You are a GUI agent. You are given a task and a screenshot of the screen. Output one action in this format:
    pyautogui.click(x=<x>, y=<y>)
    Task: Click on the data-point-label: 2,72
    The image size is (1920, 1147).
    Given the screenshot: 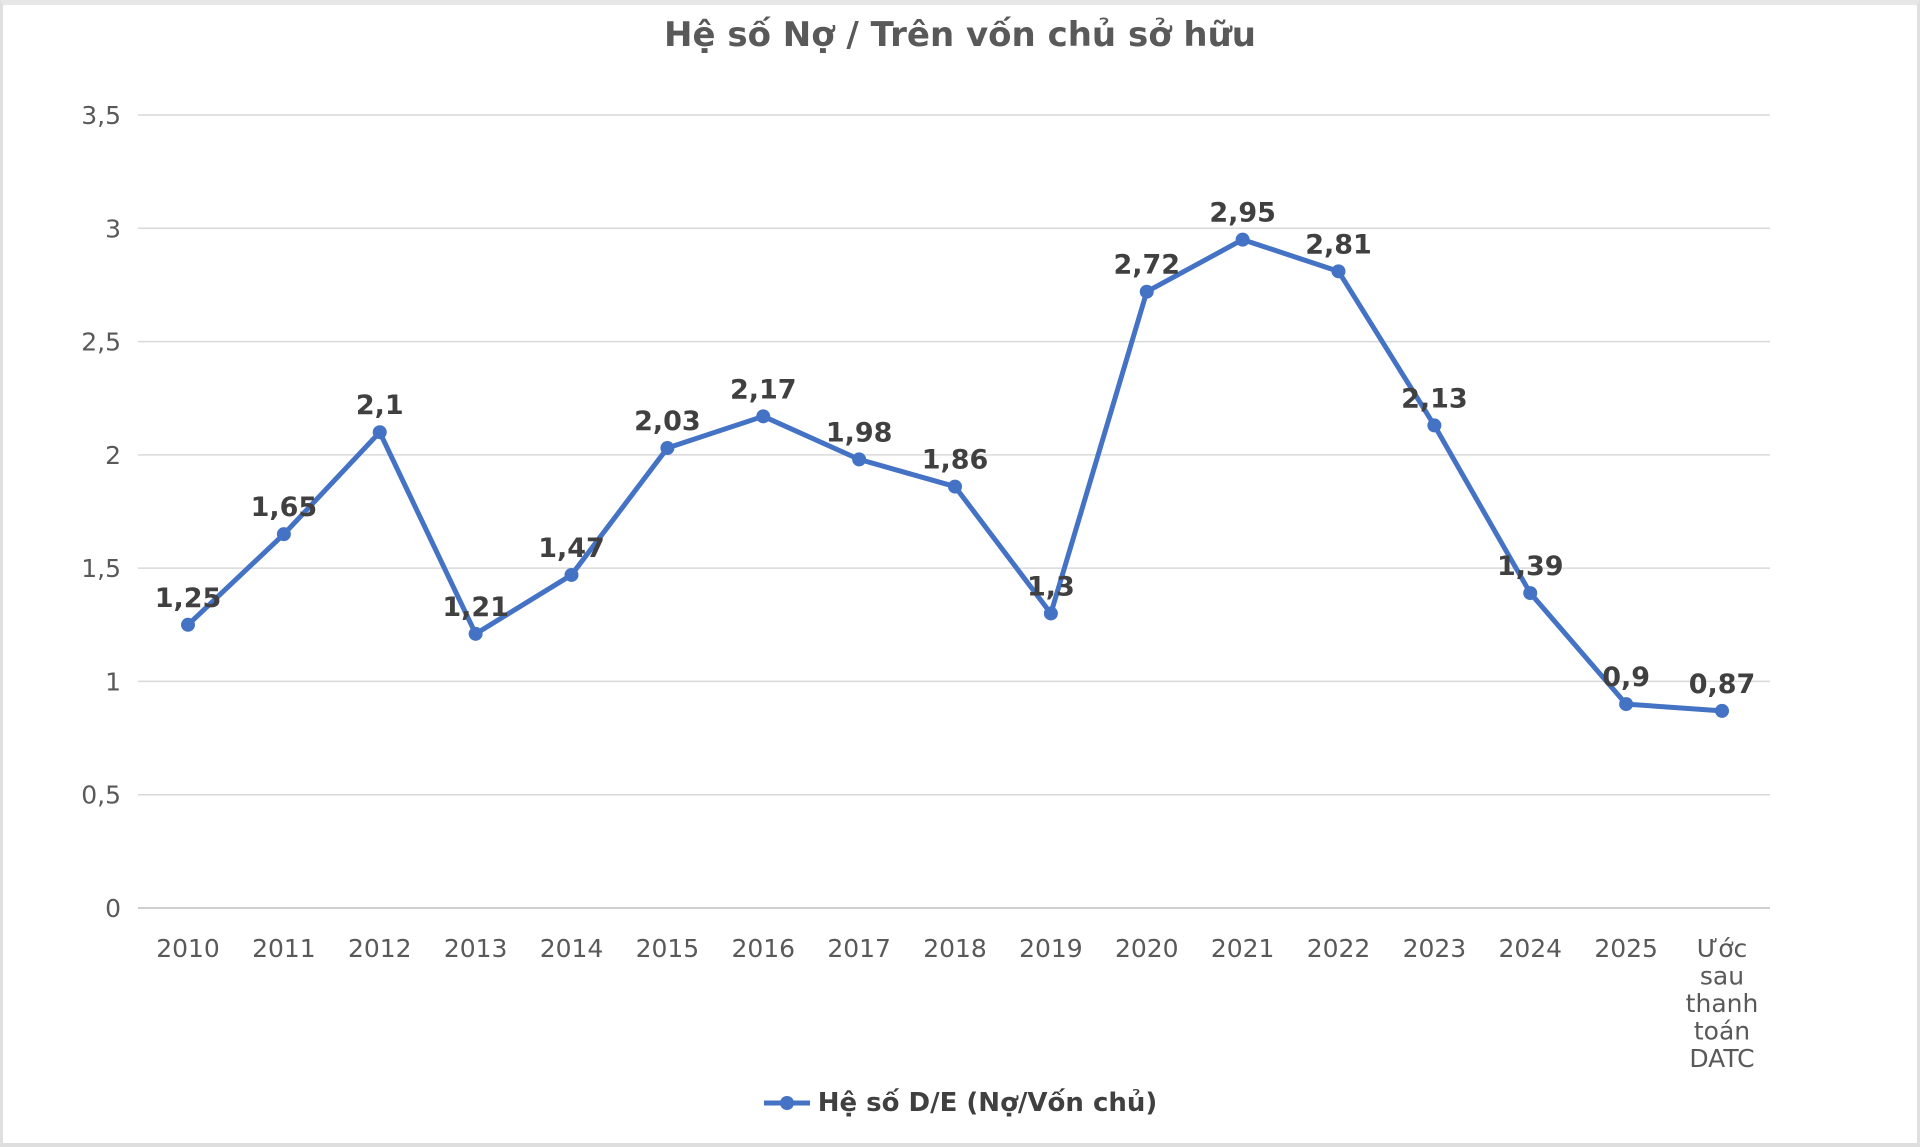 What is the action you would take?
    pyautogui.click(x=1146, y=265)
    